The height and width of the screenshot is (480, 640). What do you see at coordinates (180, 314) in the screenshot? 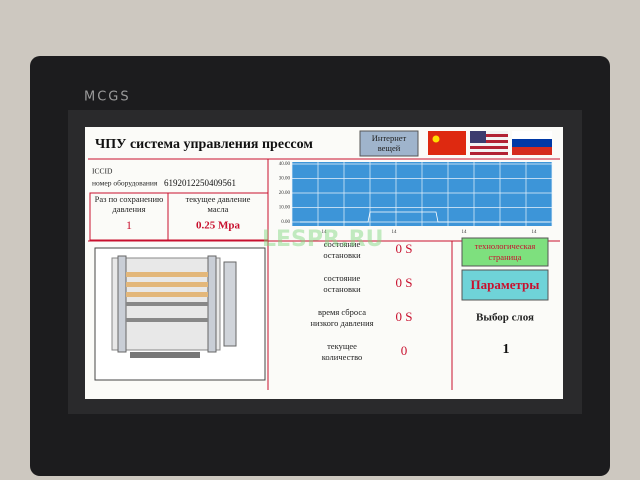
I see `press-image` at bounding box center [180, 314].